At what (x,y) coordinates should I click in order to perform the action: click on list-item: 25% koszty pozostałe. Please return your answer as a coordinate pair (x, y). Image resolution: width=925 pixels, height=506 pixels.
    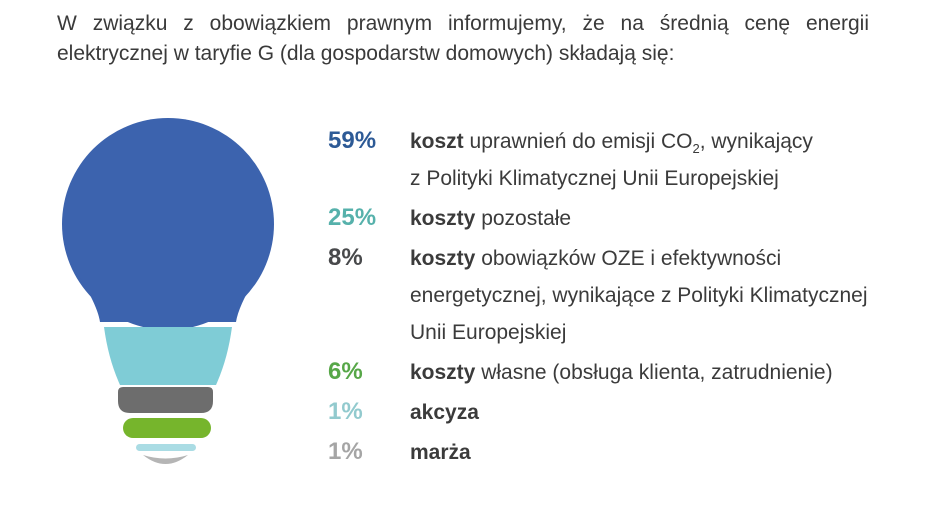
    Looking at the image, I should click on (610, 218).